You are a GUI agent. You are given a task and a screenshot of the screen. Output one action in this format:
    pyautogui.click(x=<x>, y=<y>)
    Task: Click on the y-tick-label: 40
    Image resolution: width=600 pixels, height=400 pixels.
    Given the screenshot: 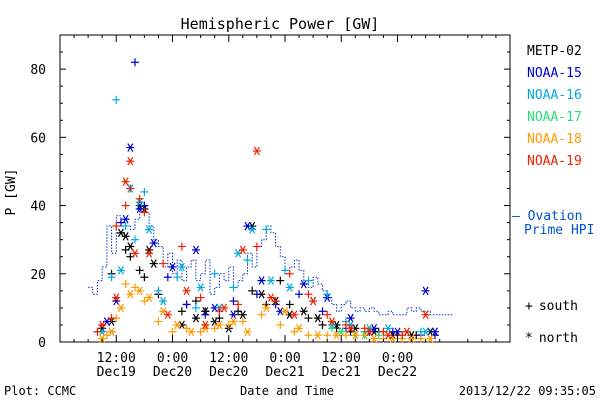 What is the action you would take?
    pyautogui.click(x=38, y=207)
    